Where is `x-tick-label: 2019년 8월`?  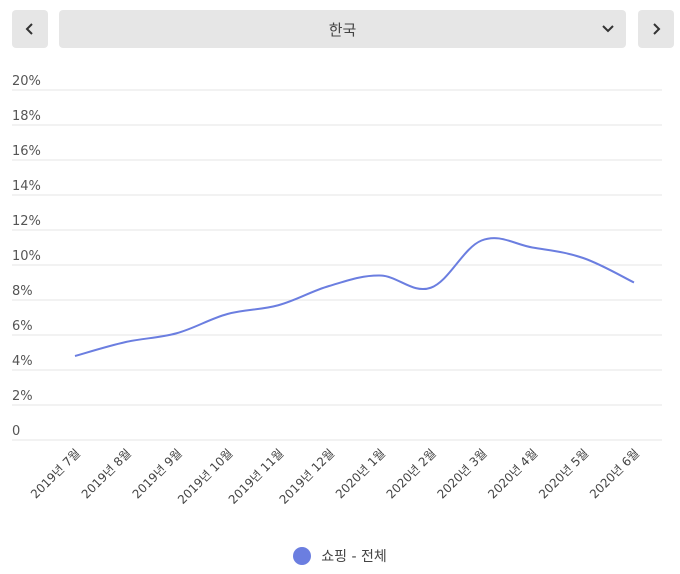 x-tick-label: 2019년 8월 is located at coordinates (106, 473).